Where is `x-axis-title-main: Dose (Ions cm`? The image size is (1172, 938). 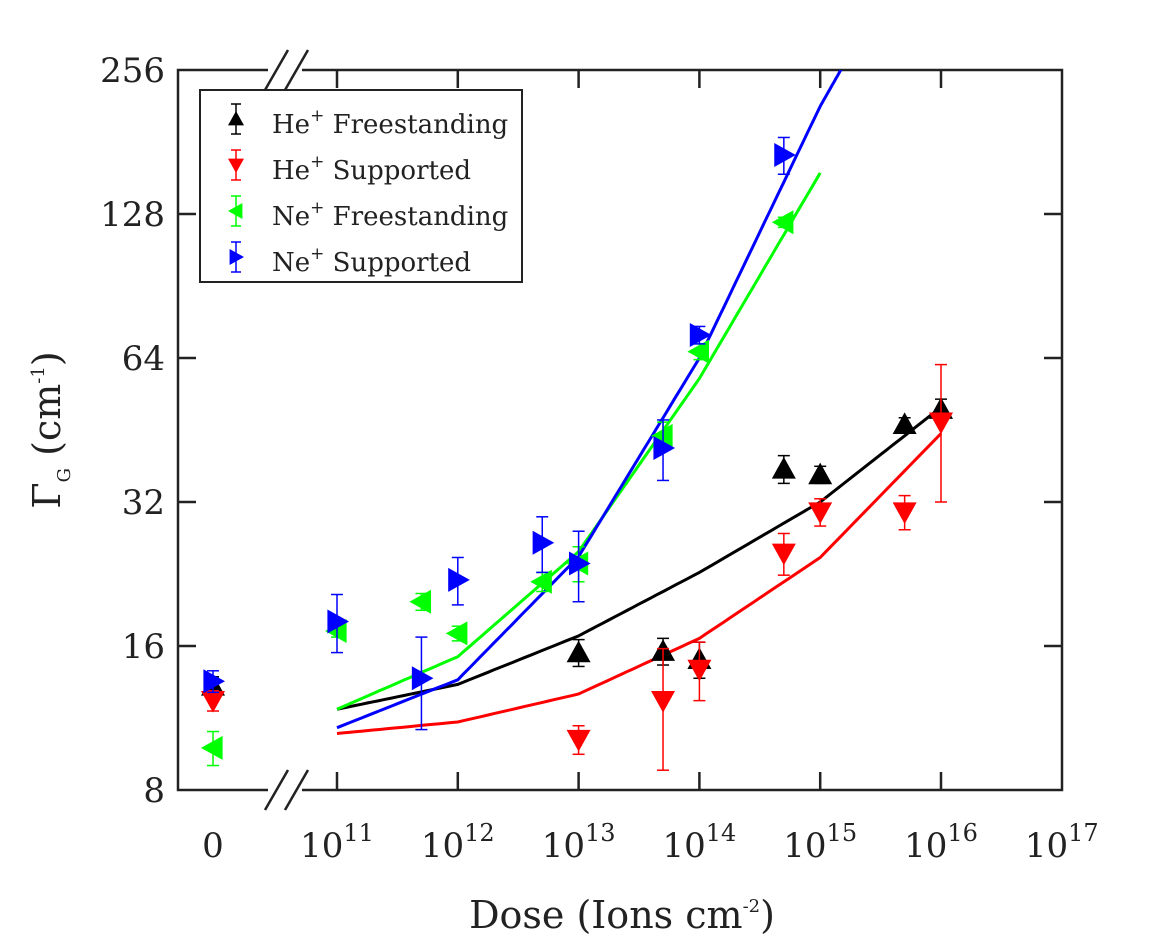
x-axis-title-main: Dose (Ions cm is located at coordinates (606, 915).